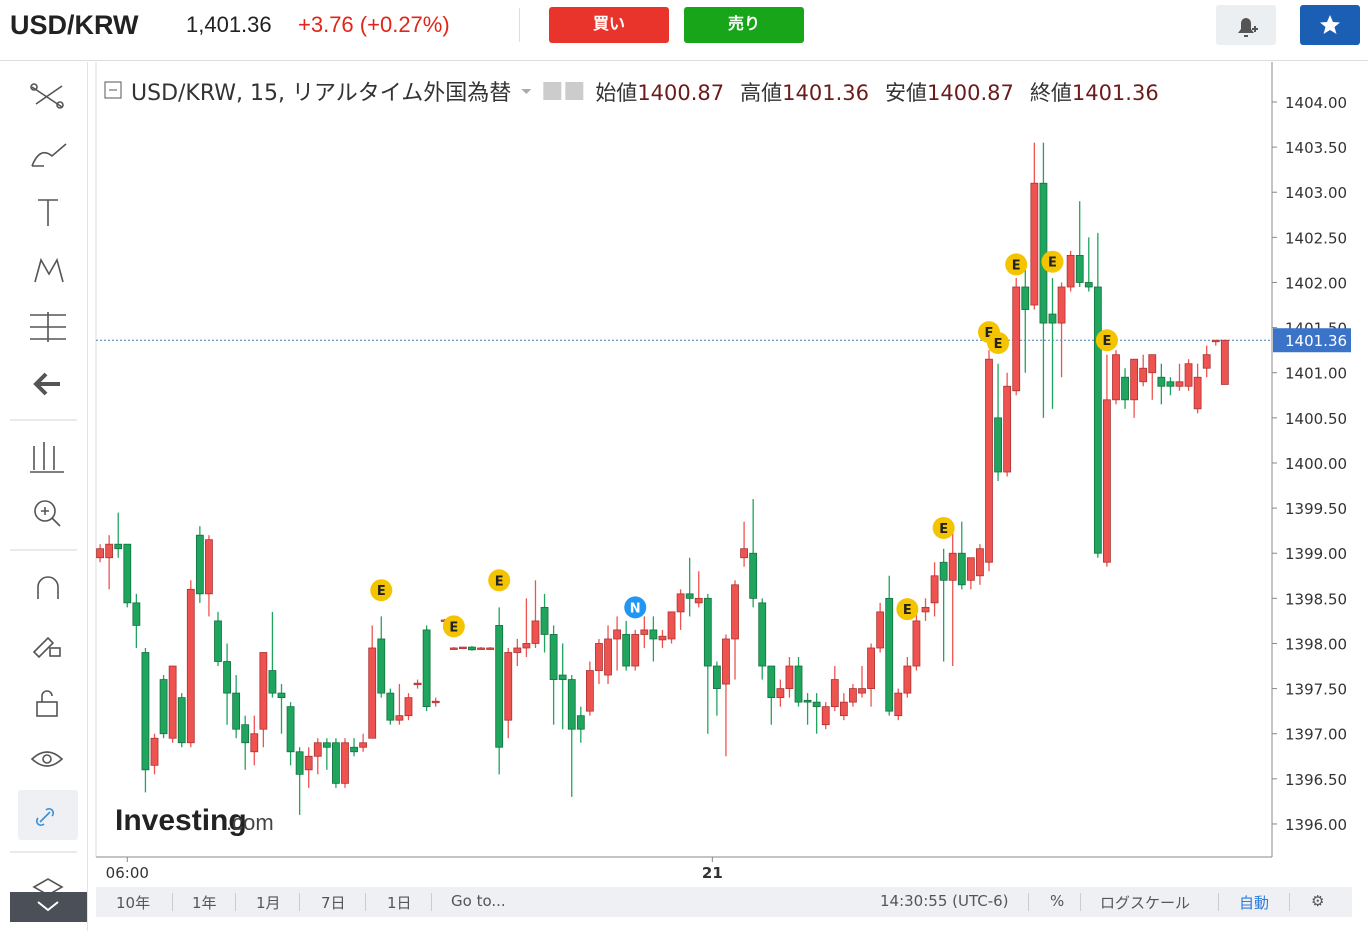  What do you see at coordinates (1316, 341) in the screenshot?
I see `last-price-label: 1401.36` at bounding box center [1316, 341].